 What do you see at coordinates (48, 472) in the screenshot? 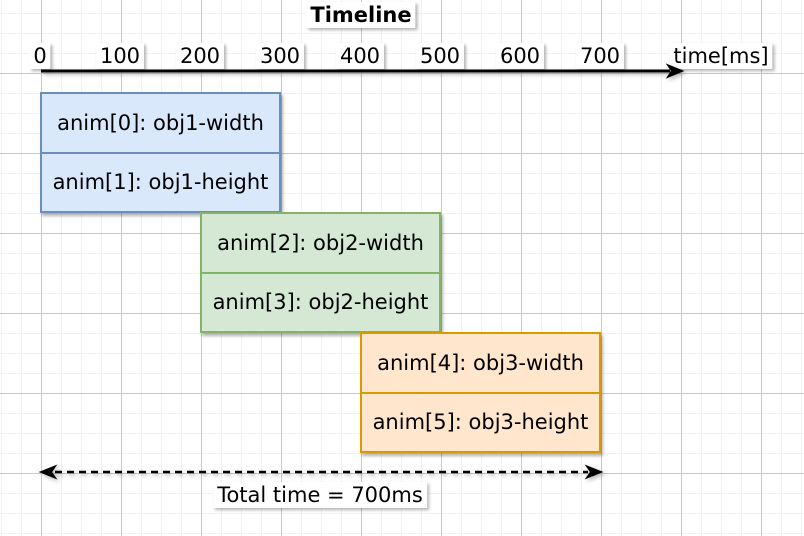
I see `total-time-left-arrowhead-icon` at bounding box center [48, 472].